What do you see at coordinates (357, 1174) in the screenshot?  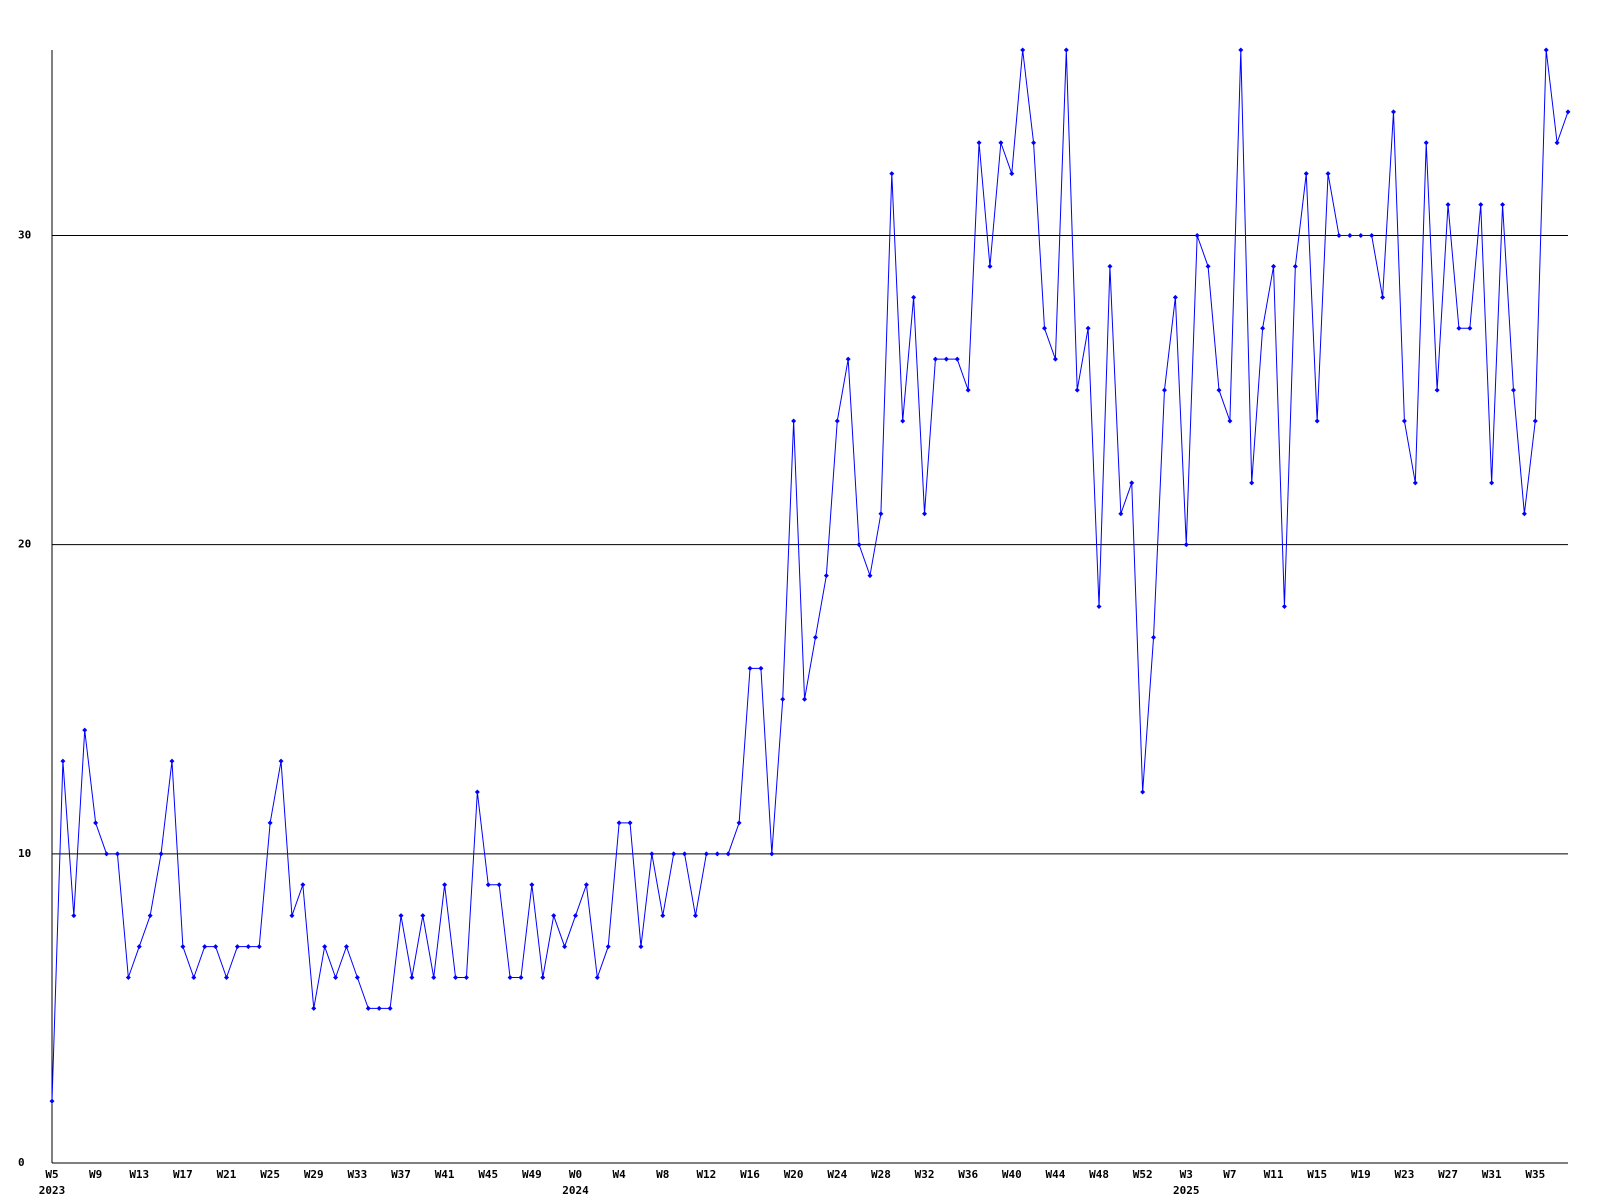 I see `x-tick-label: W33` at bounding box center [357, 1174].